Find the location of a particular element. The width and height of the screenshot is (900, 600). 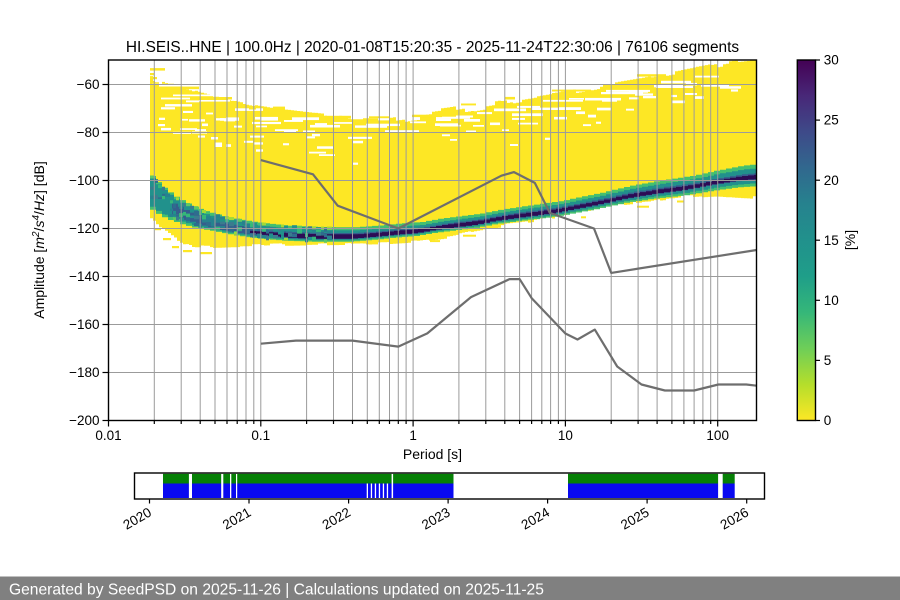

svg-text: 1 is located at coordinates (413, 435).